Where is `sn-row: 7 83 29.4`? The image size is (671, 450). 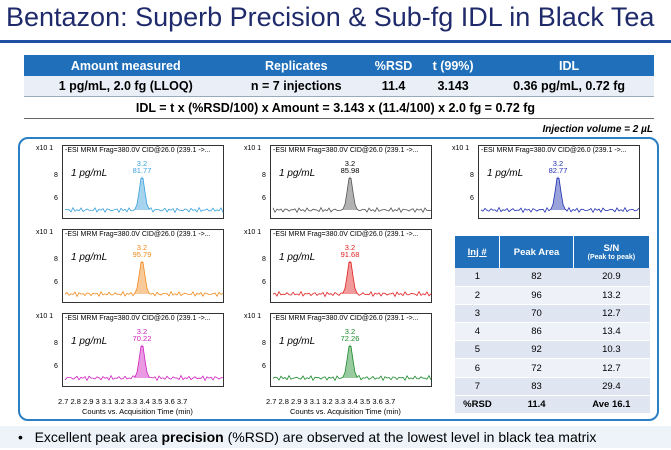 sn-row: 7 83 29.4 is located at coordinates (552, 386).